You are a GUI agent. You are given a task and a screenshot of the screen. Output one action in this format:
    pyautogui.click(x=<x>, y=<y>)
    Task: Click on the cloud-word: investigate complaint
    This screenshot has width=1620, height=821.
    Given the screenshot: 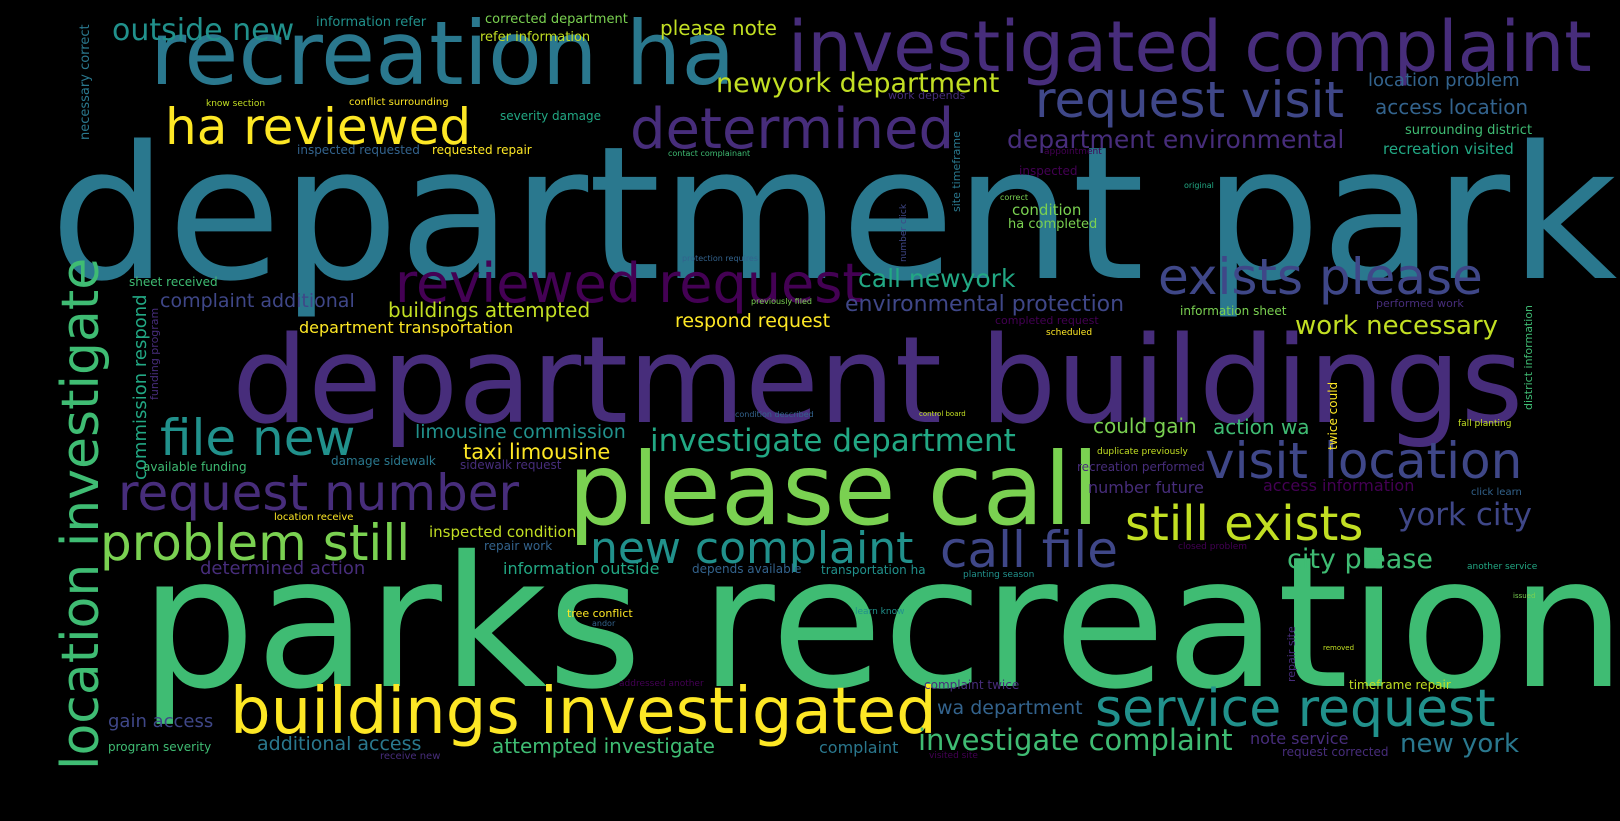 What is the action you would take?
    pyautogui.click(x=1075, y=740)
    